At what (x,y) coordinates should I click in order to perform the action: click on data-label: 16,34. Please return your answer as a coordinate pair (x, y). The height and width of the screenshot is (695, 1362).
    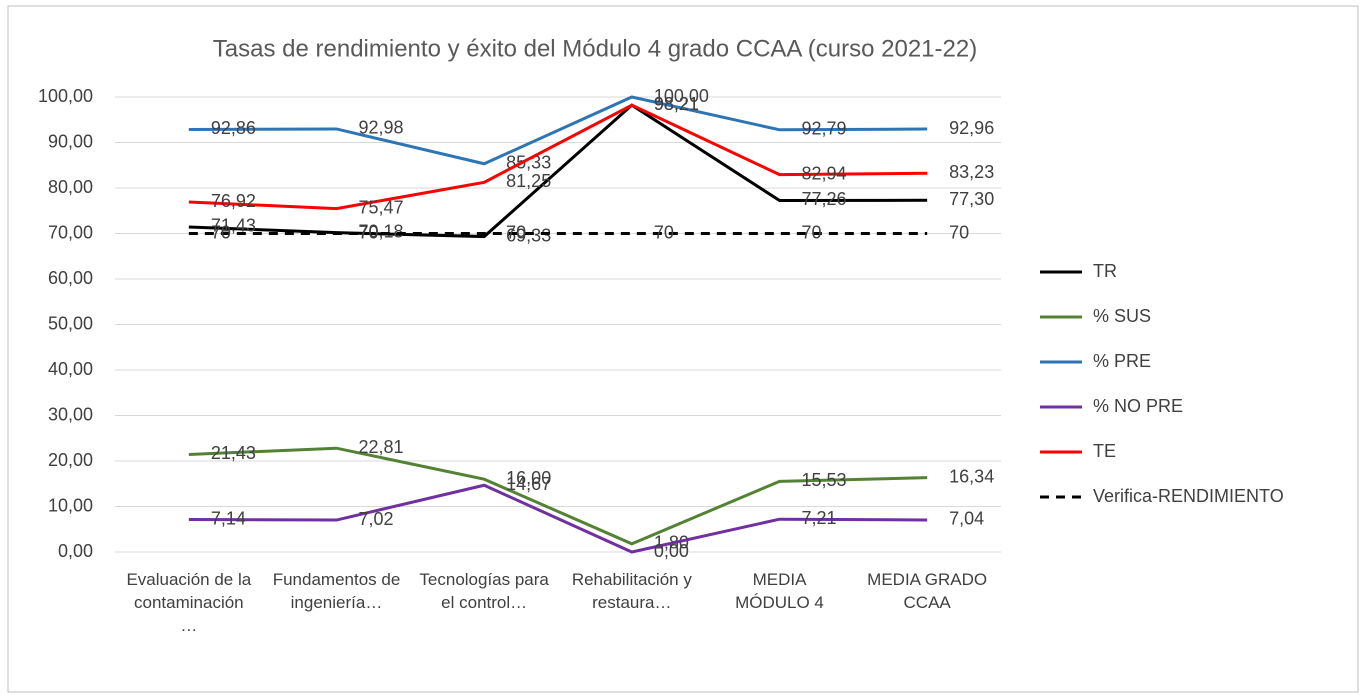
    Looking at the image, I should click on (971, 476).